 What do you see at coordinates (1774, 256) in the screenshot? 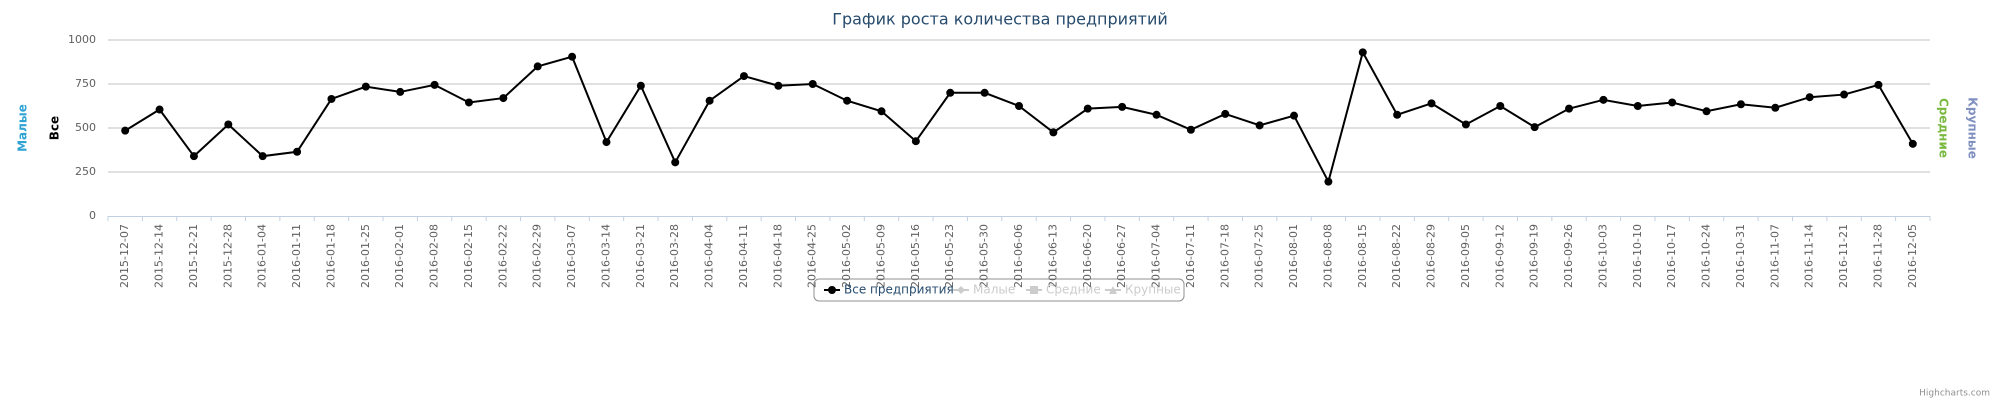
I see `x-tick-label: 2016-11-07` at bounding box center [1774, 256].